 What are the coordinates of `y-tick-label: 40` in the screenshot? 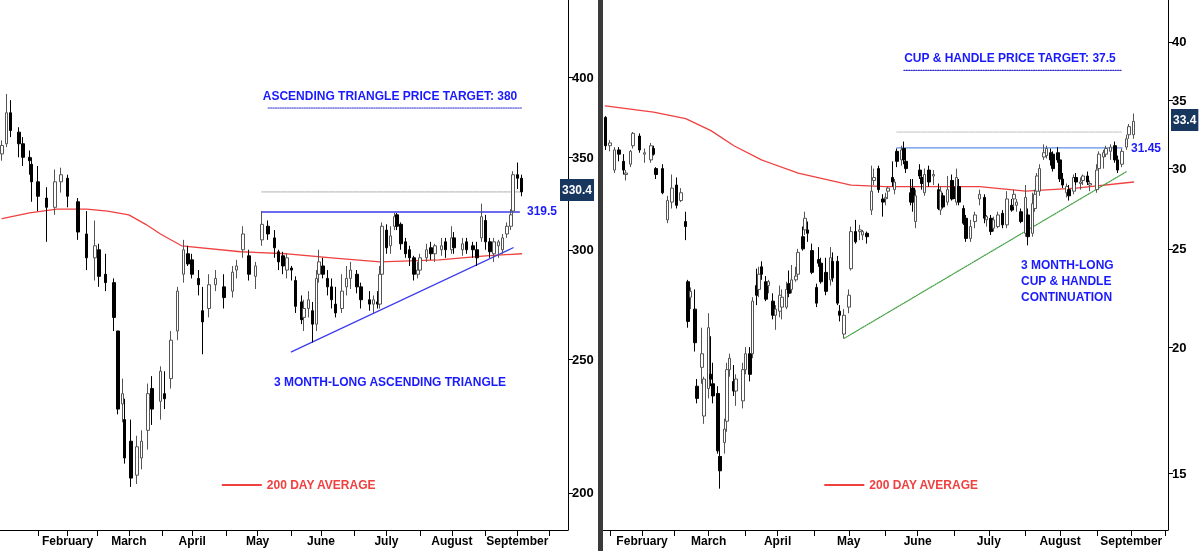 It's located at (1179, 42).